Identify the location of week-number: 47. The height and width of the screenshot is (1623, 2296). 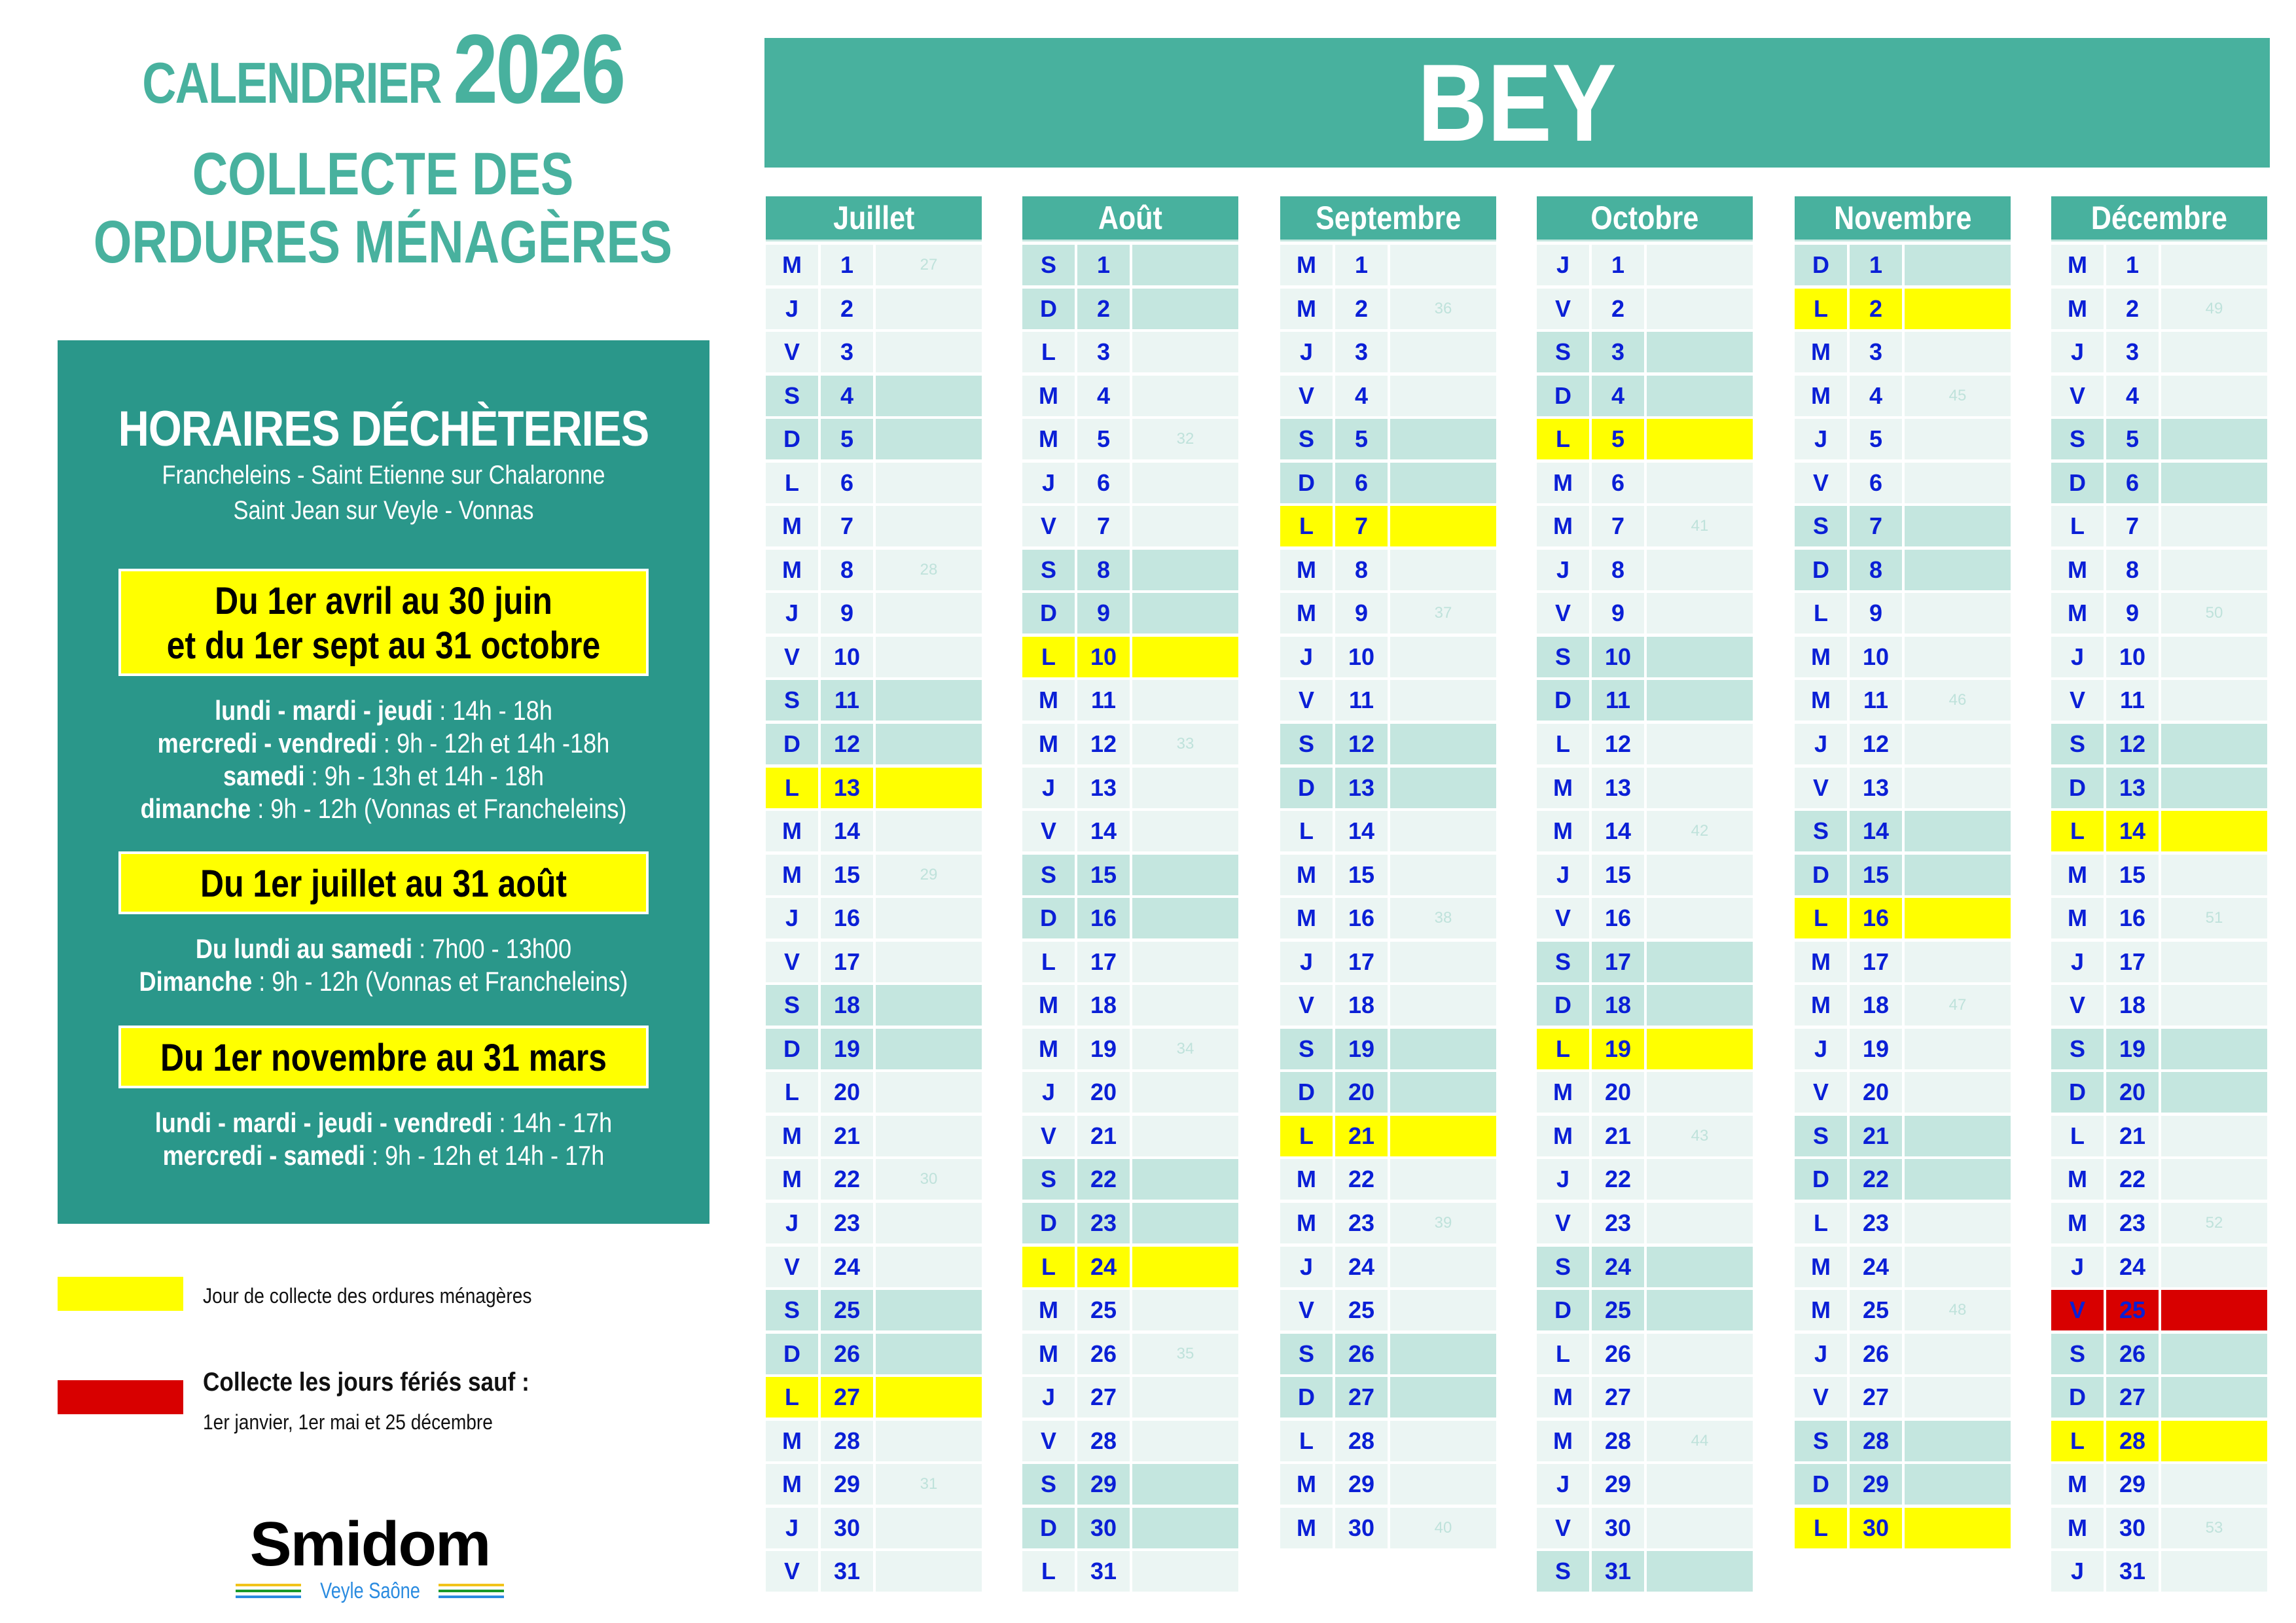
(1958, 1005).